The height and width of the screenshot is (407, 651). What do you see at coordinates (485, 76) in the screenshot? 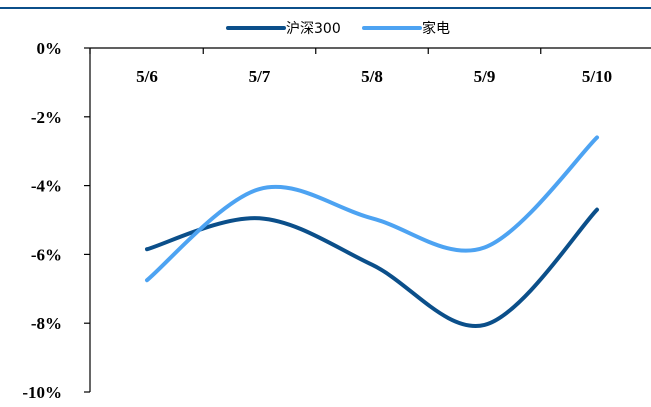
I see `x-tick-label: 5/9` at bounding box center [485, 76].